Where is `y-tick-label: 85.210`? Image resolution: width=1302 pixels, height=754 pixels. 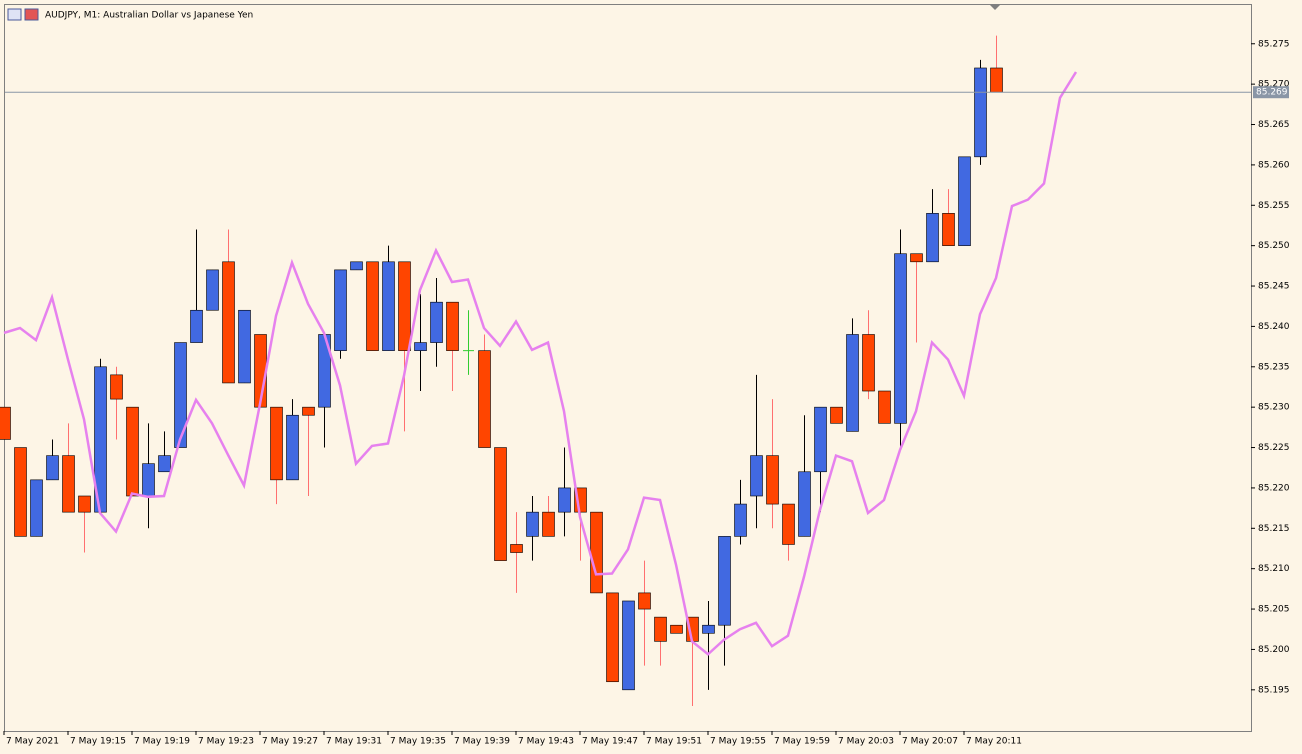
y-tick-label: 85.210 is located at coordinates (1274, 569).